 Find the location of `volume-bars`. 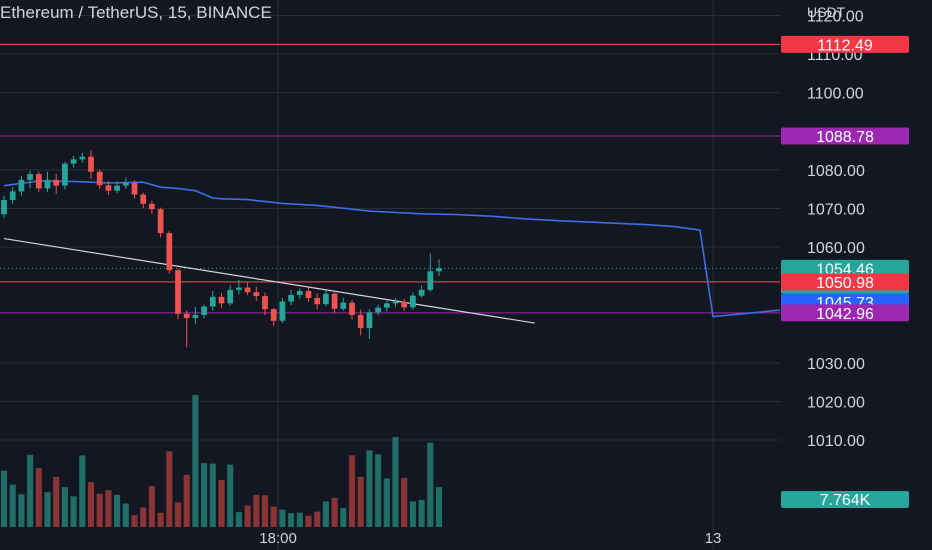

volume-bars is located at coordinates (221, 461).